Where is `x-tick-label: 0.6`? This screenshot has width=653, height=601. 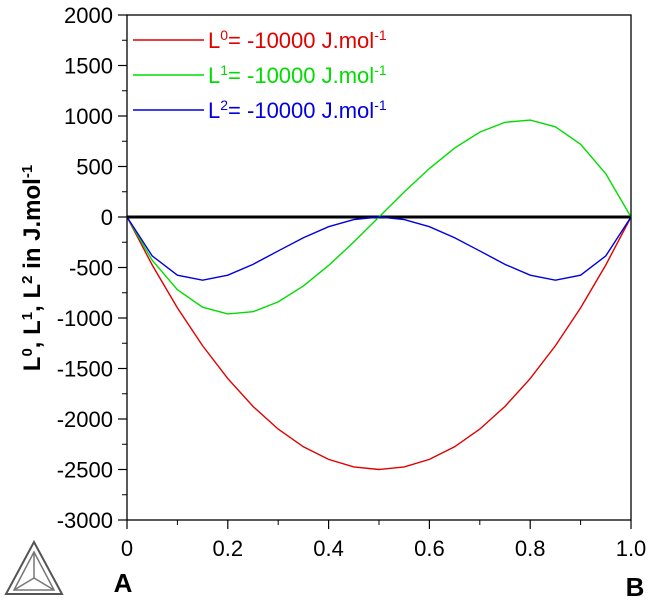 x-tick-label: 0.6 is located at coordinates (429, 548).